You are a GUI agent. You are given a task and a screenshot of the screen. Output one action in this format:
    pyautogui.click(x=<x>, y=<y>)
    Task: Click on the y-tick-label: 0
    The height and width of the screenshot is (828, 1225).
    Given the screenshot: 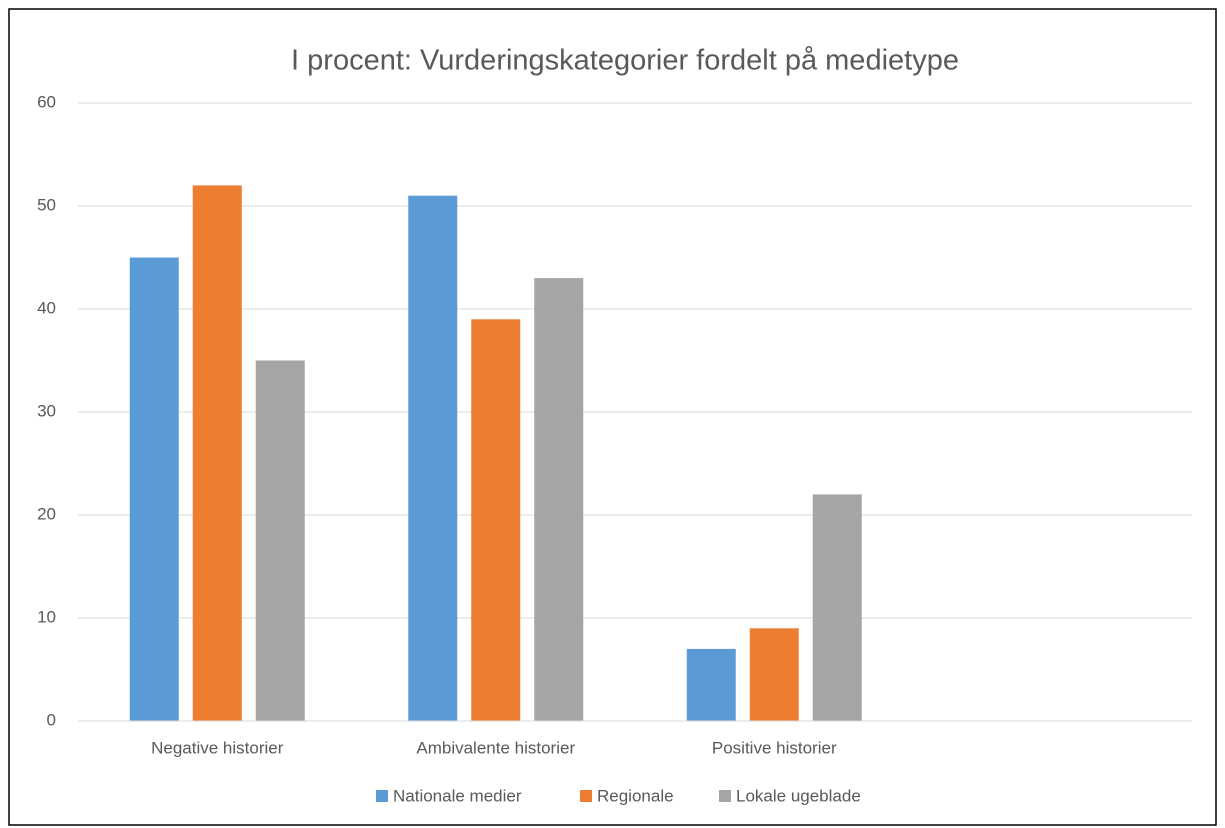 What is the action you would take?
    pyautogui.click(x=51, y=719)
    